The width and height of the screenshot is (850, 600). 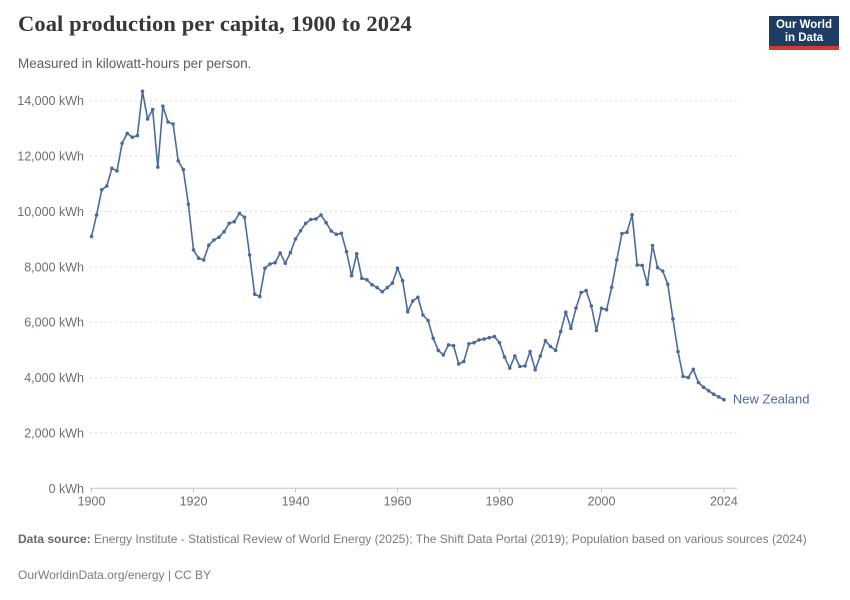 I want to click on series-end-label: New Zealand, so click(x=771, y=399).